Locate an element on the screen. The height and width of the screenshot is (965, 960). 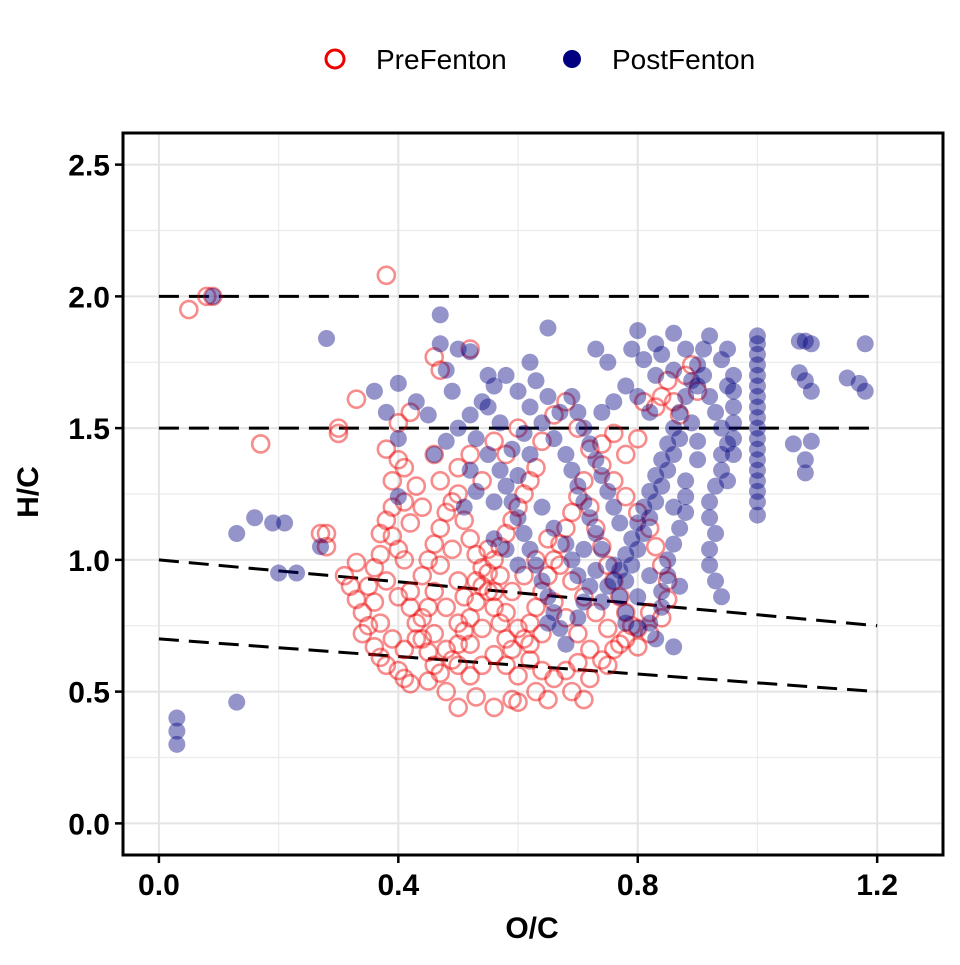
legend-marker-postfenton is located at coordinates (572, 59).